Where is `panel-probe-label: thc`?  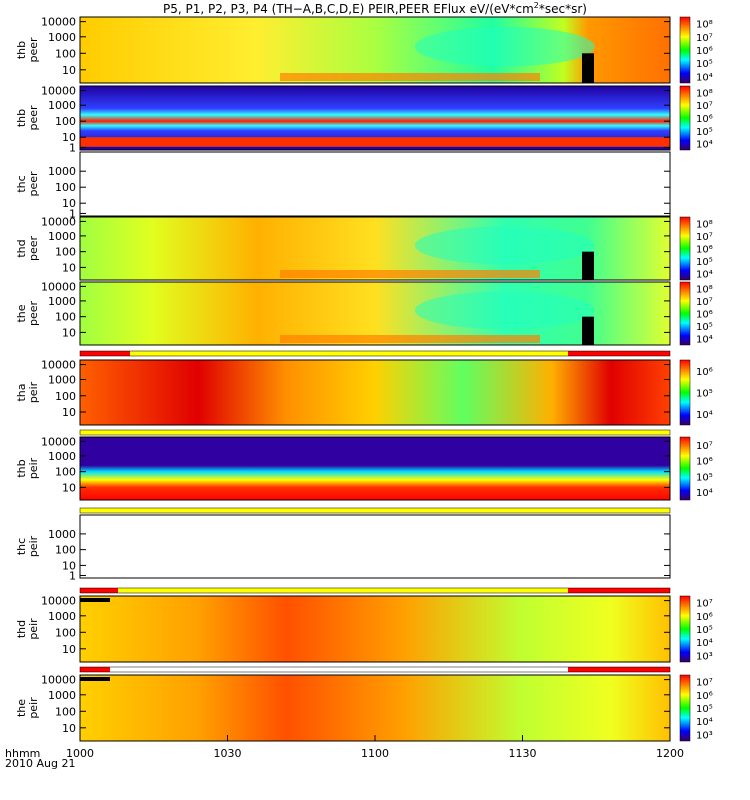
panel-probe-label: thc is located at coordinates (21, 183).